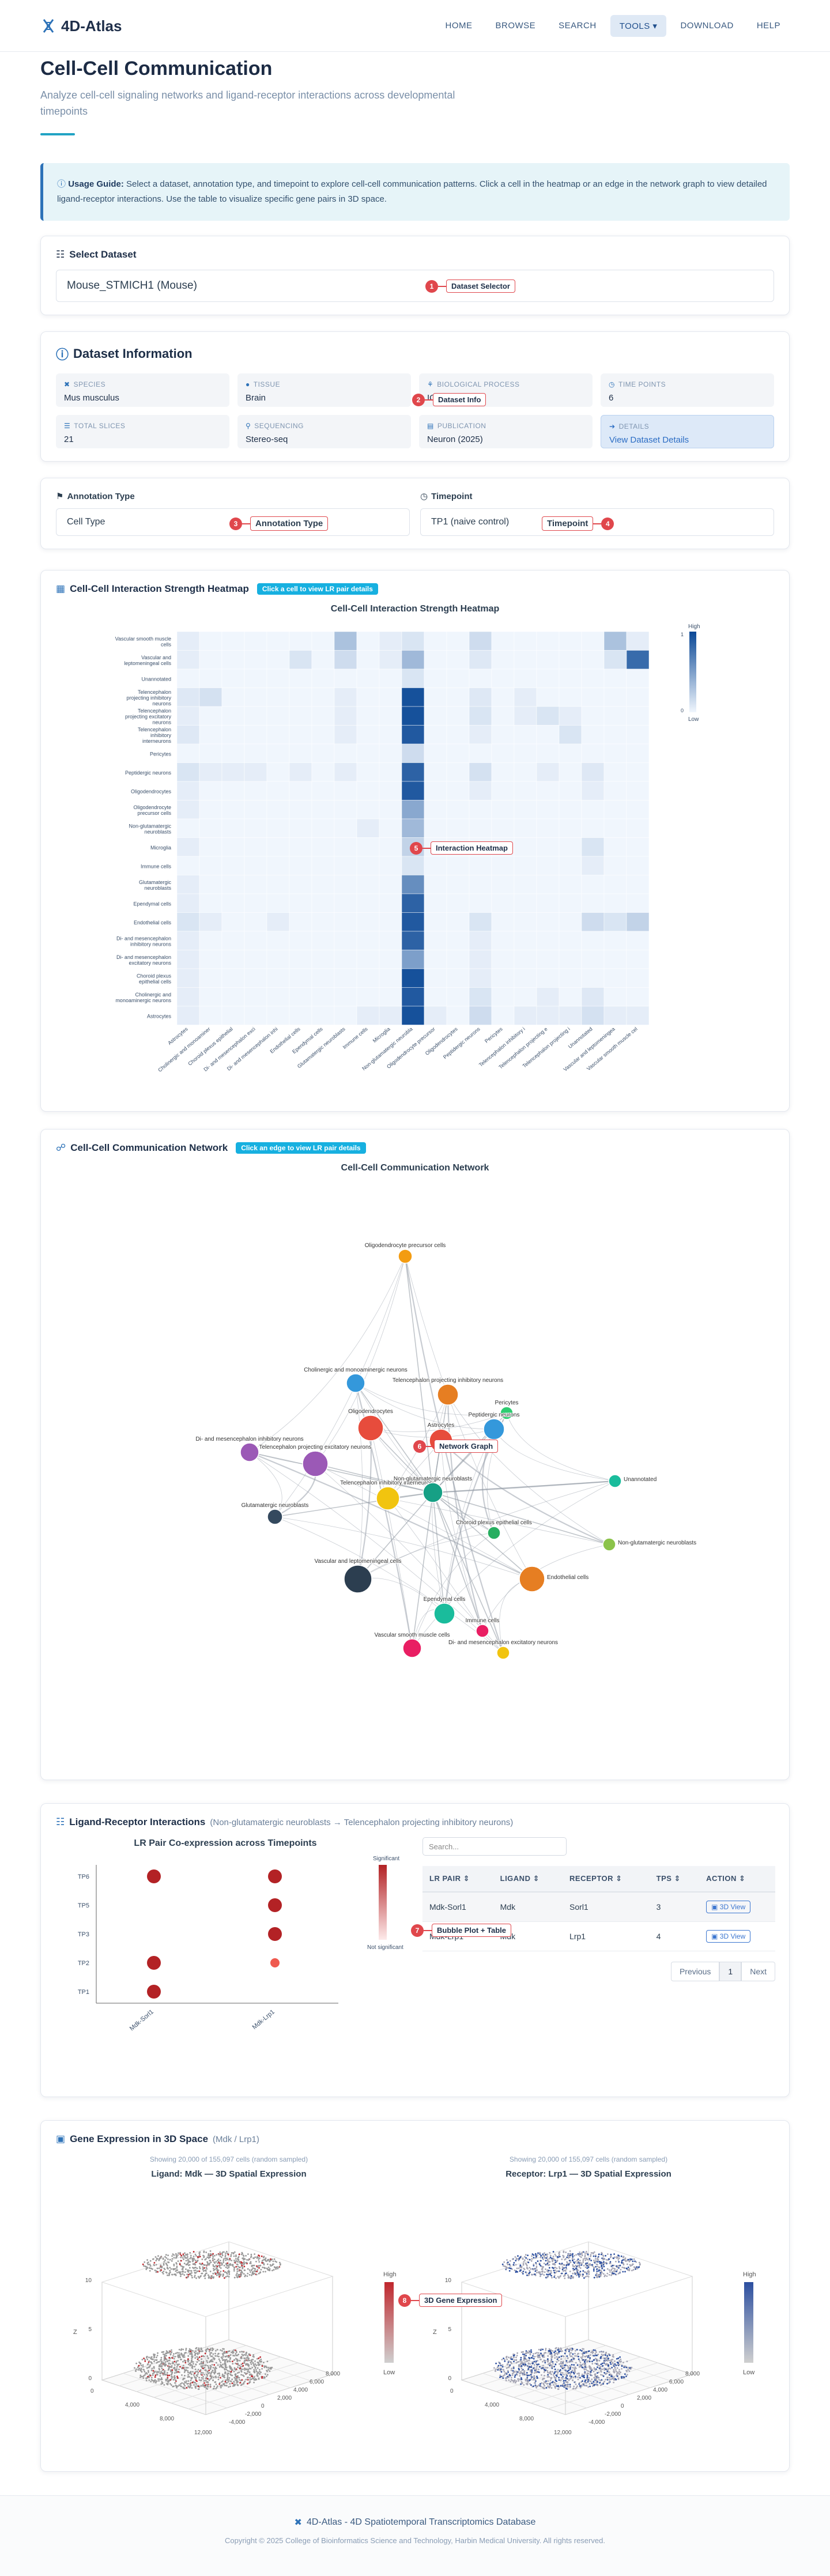 The image size is (830, 2576). I want to click on dataset-select: Mouse_STMICH1 (Mouse) 1 Dataset Selector, so click(415, 286).